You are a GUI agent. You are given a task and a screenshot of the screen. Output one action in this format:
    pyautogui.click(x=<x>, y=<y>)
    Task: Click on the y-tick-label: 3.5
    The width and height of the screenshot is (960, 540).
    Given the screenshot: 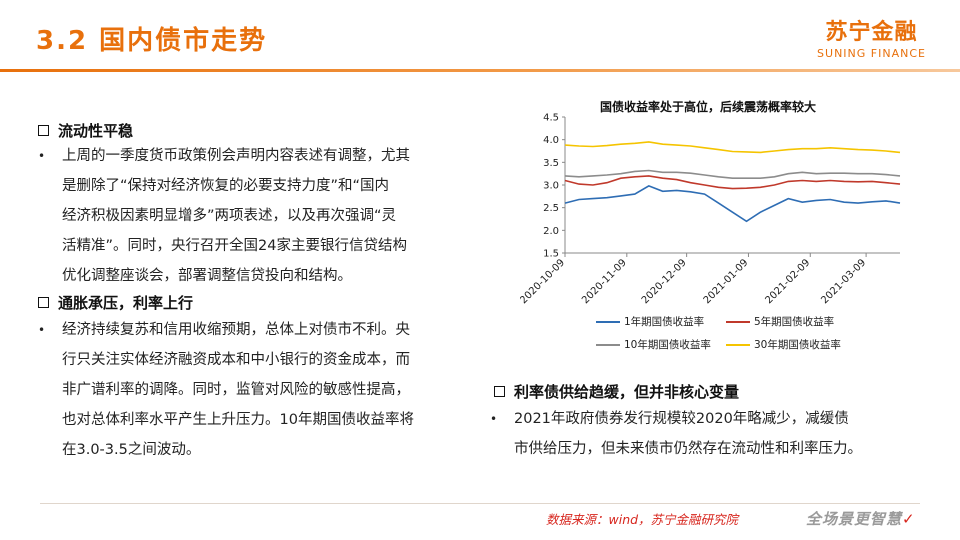 What is the action you would take?
    pyautogui.click(x=551, y=163)
    